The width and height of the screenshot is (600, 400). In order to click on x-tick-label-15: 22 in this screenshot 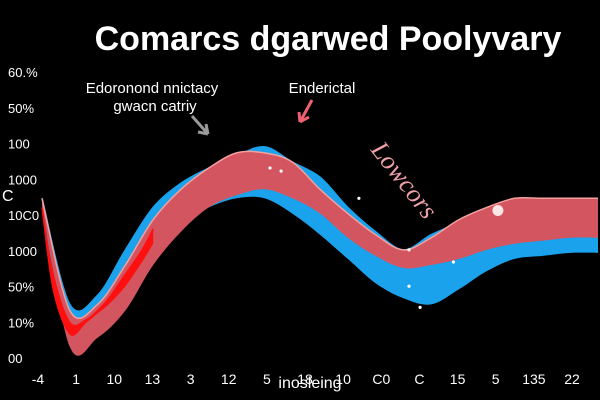, I will do `click(572, 379)`.